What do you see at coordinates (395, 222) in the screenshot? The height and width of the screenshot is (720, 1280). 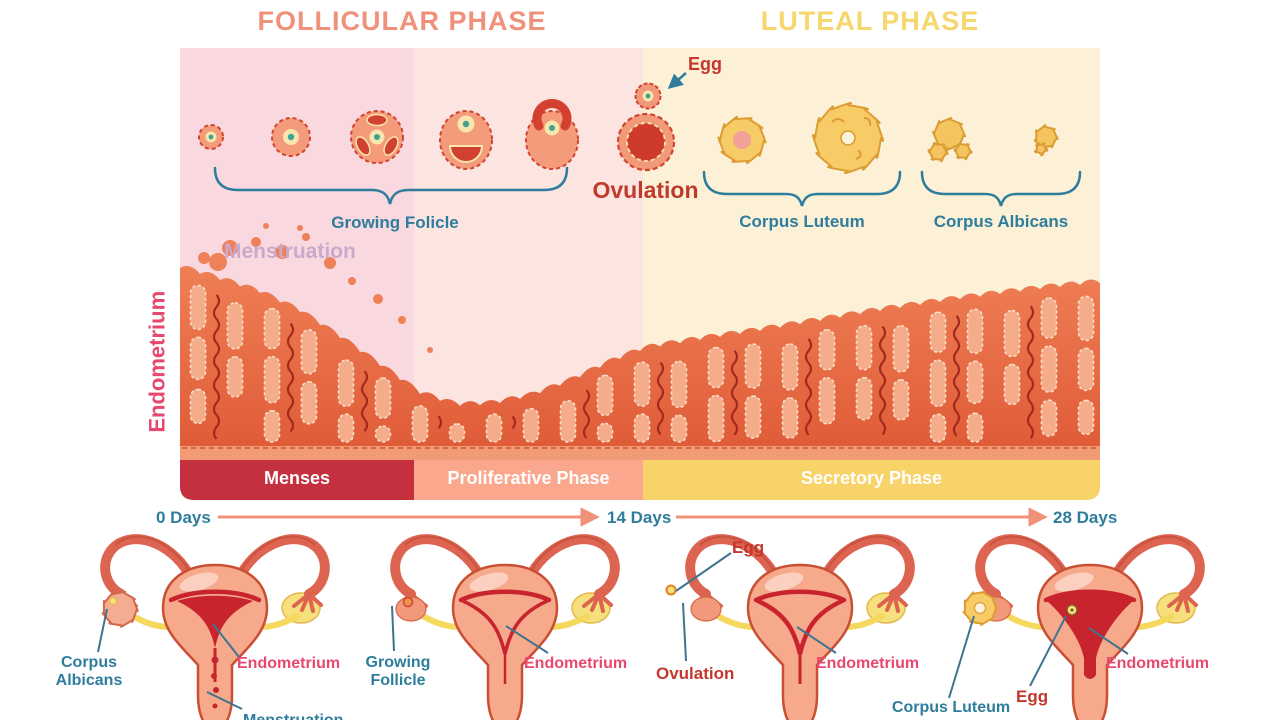 I see `growing-follicle-label: Growing Folicle` at bounding box center [395, 222].